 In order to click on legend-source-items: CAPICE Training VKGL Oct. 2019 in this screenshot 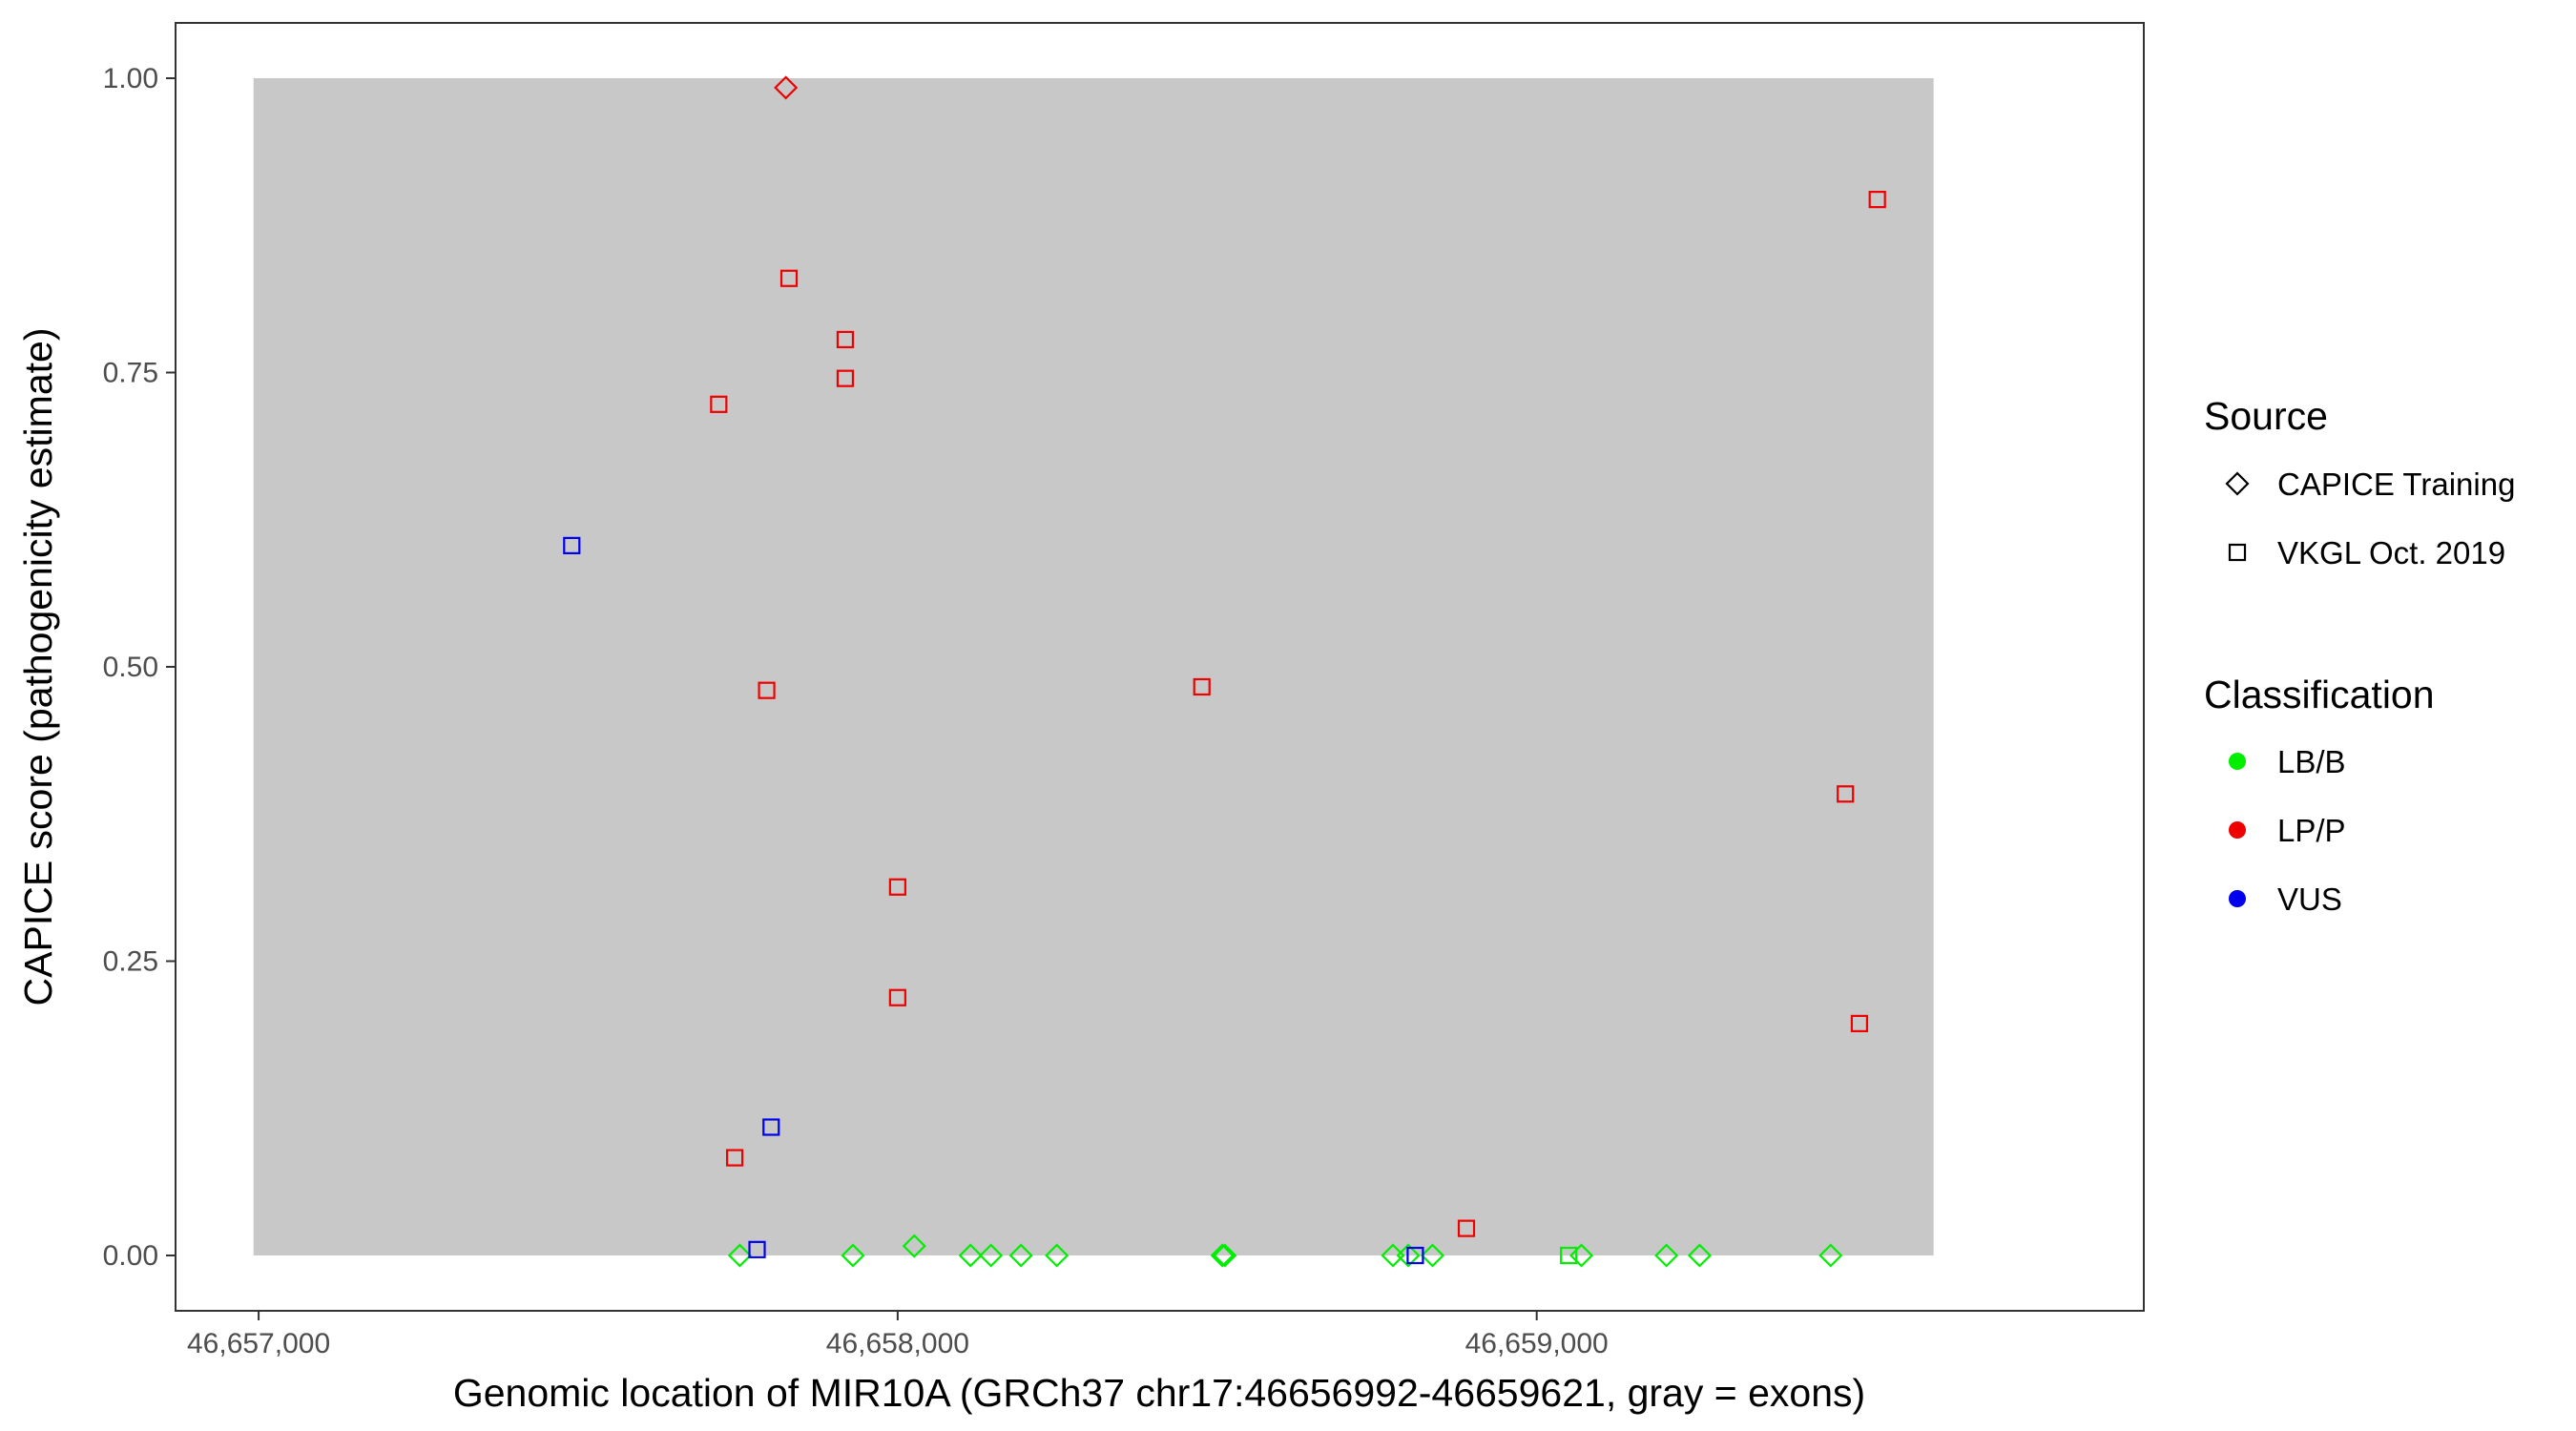, I will do `click(2370, 518)`.